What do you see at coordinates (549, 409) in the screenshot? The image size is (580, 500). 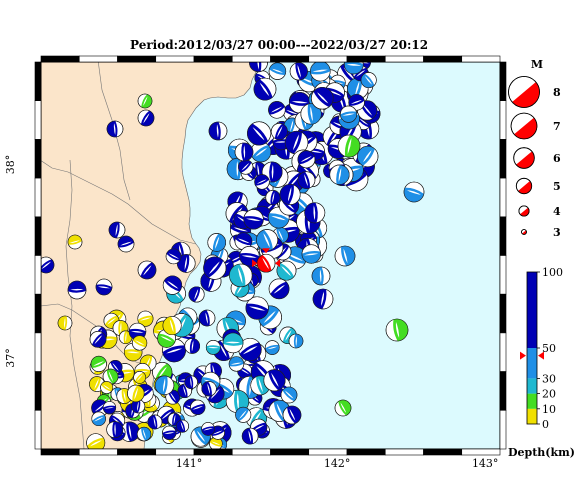 I see `depth-tick-label: 10` at bounding box center [549, 409].